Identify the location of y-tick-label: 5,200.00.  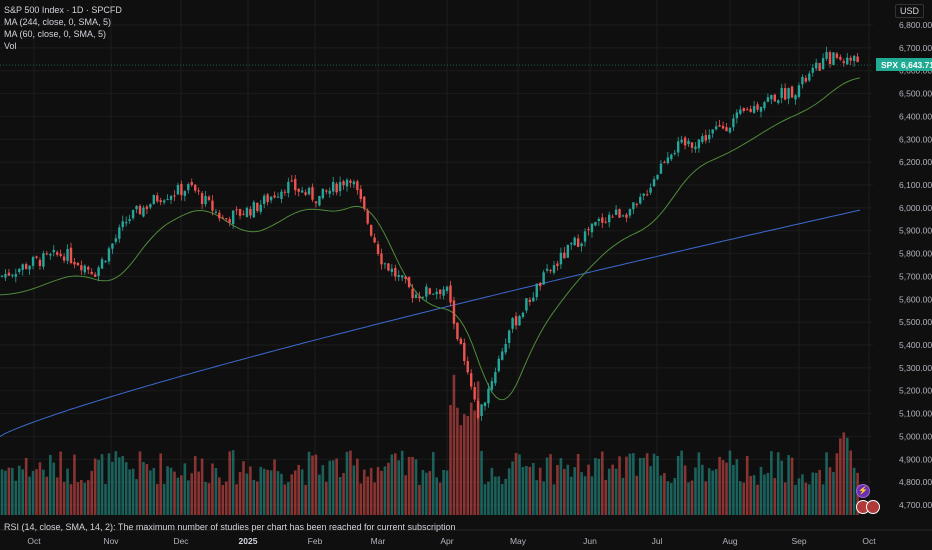
(915, 391).